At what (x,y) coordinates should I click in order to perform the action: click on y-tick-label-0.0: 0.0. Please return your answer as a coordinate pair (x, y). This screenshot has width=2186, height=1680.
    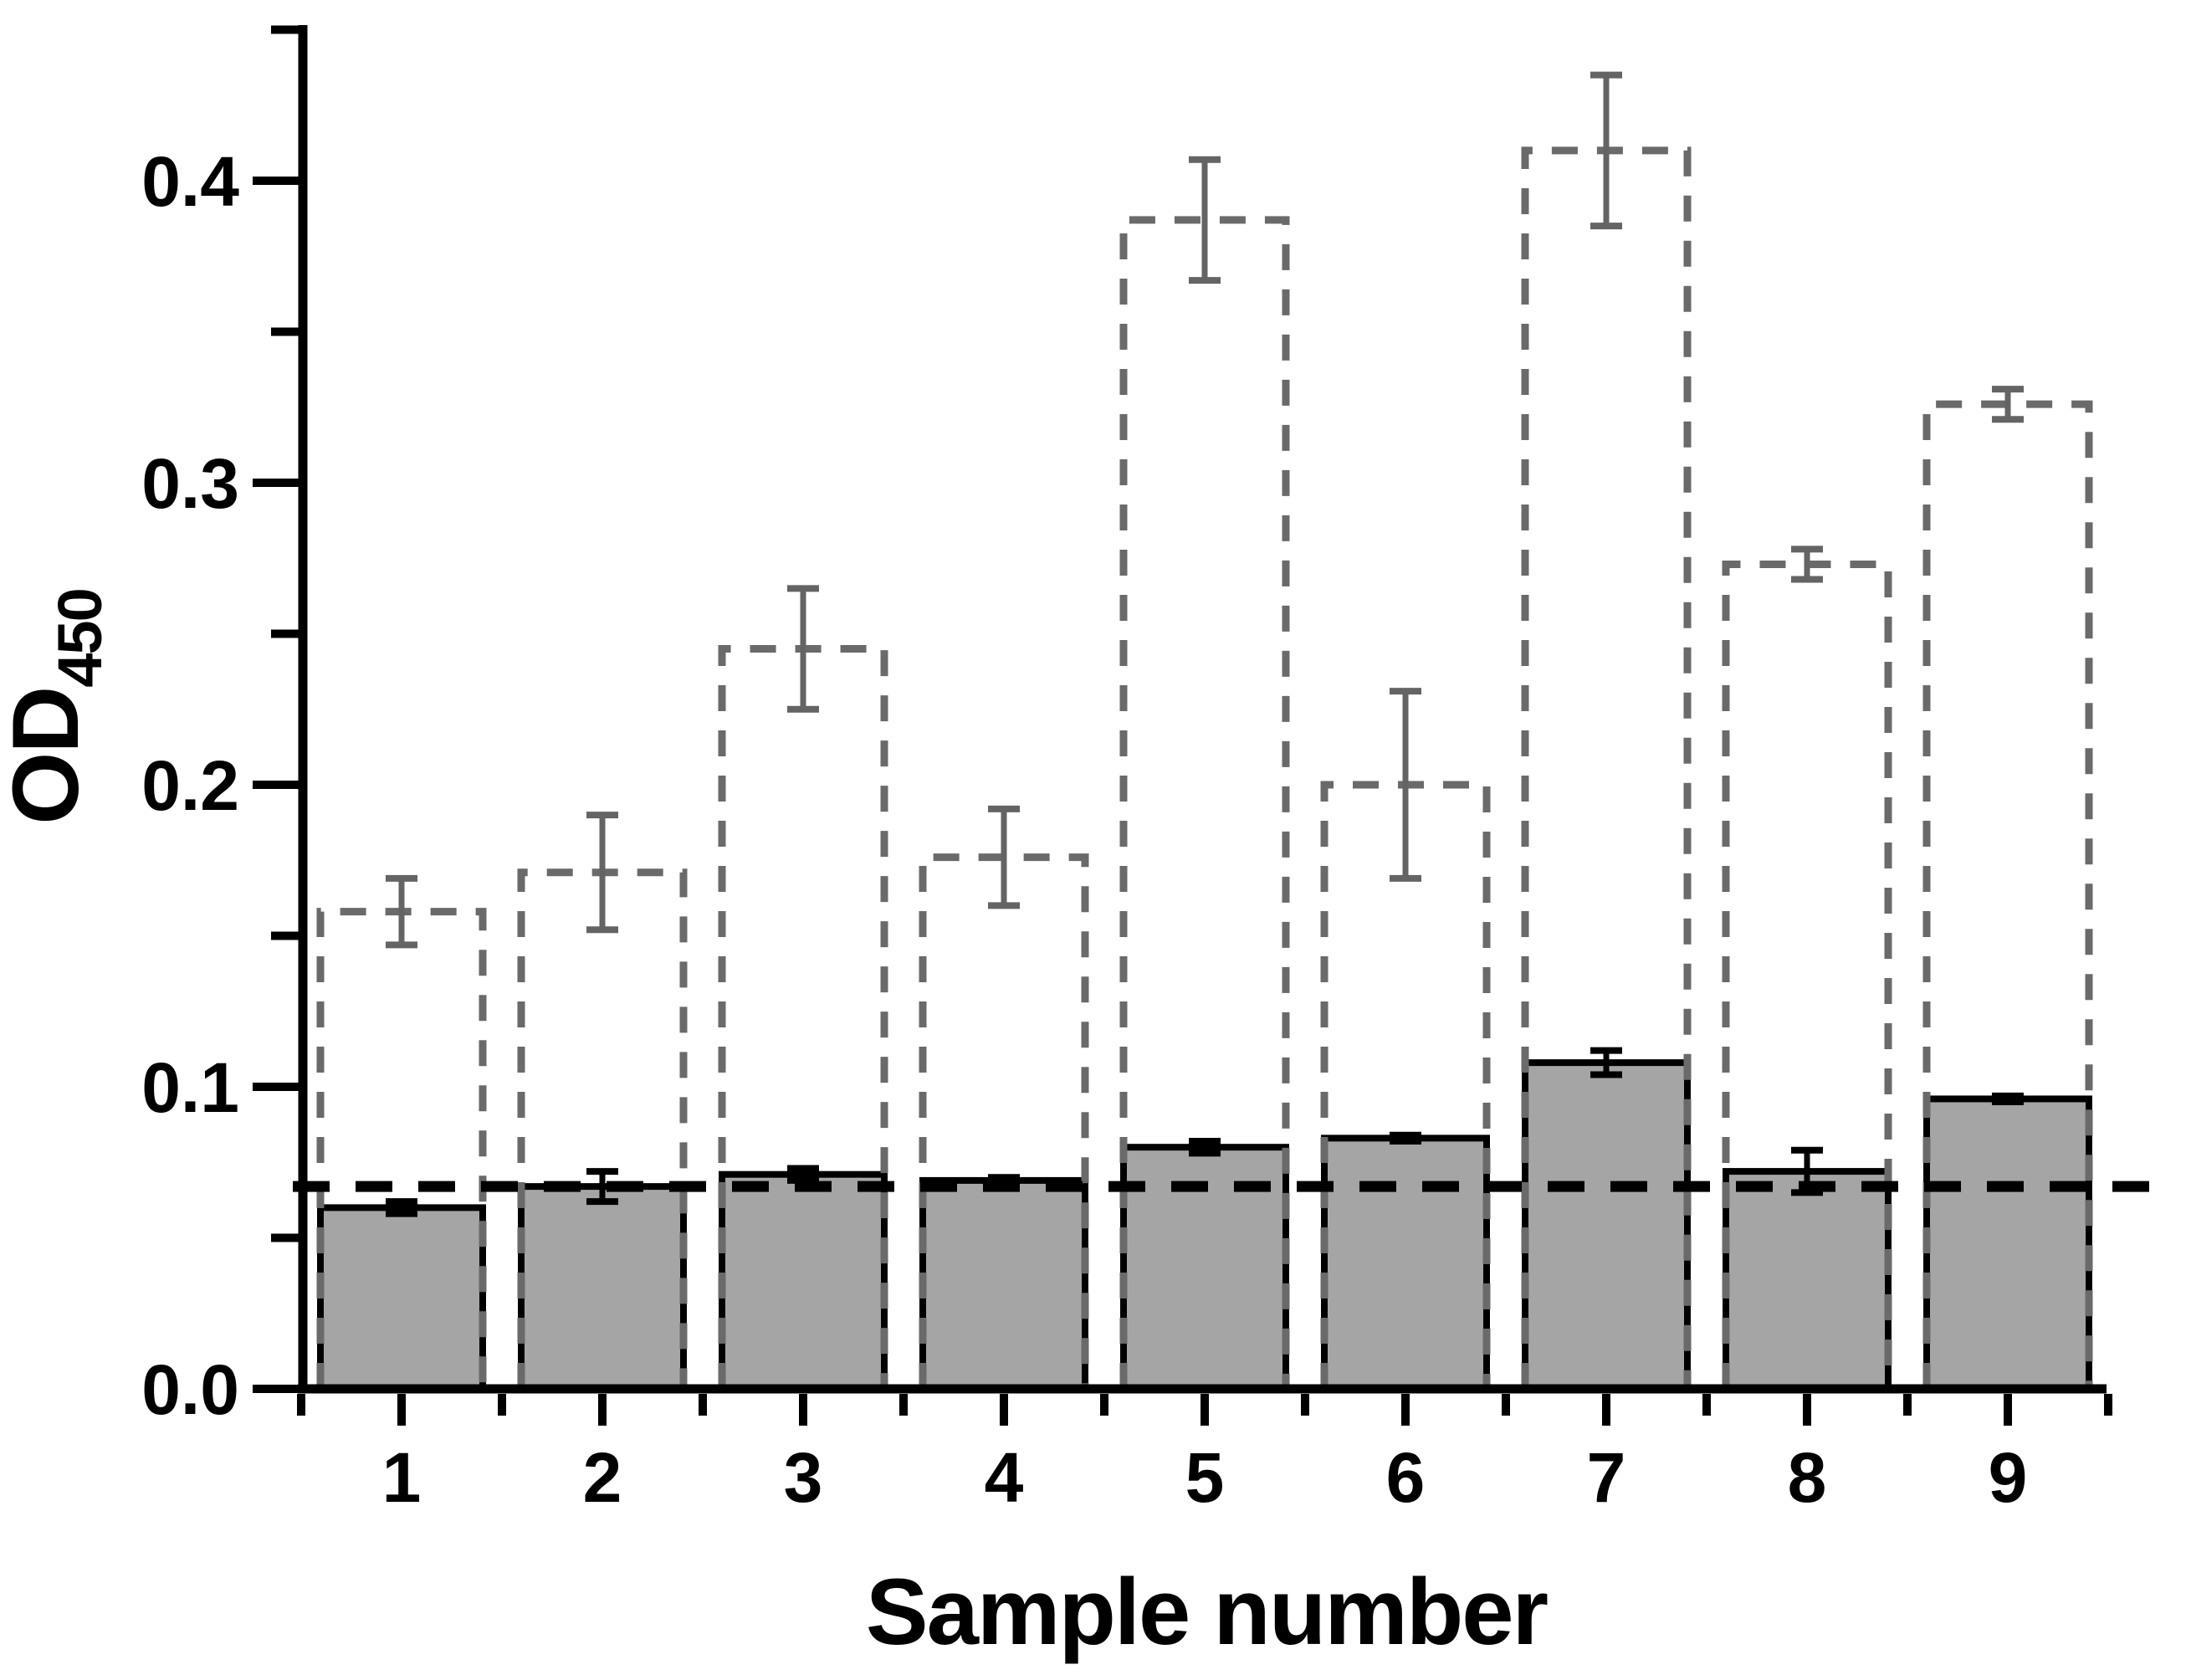
    Looking at the image, I should click on (190, 1389).